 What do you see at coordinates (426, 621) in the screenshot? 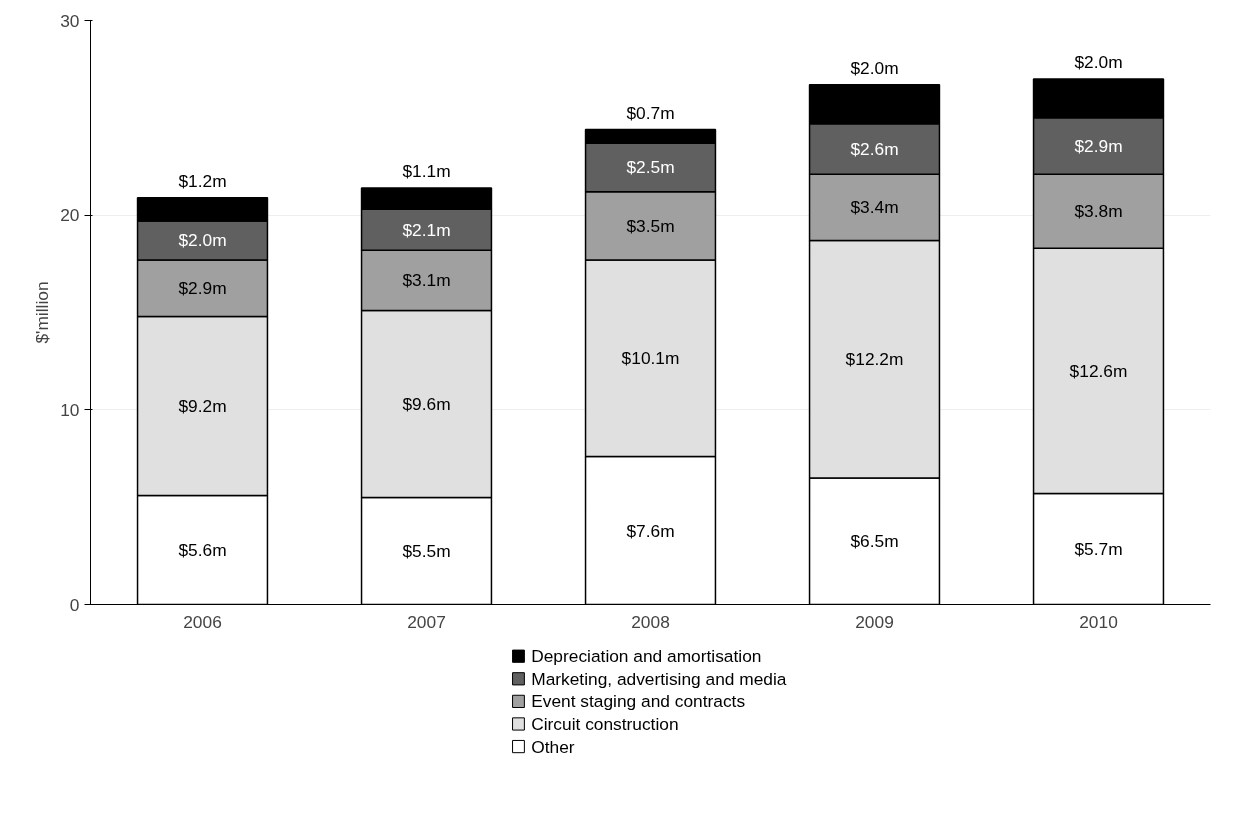
I see `x-tick-label: 2007` at bounding box center [426, 621].